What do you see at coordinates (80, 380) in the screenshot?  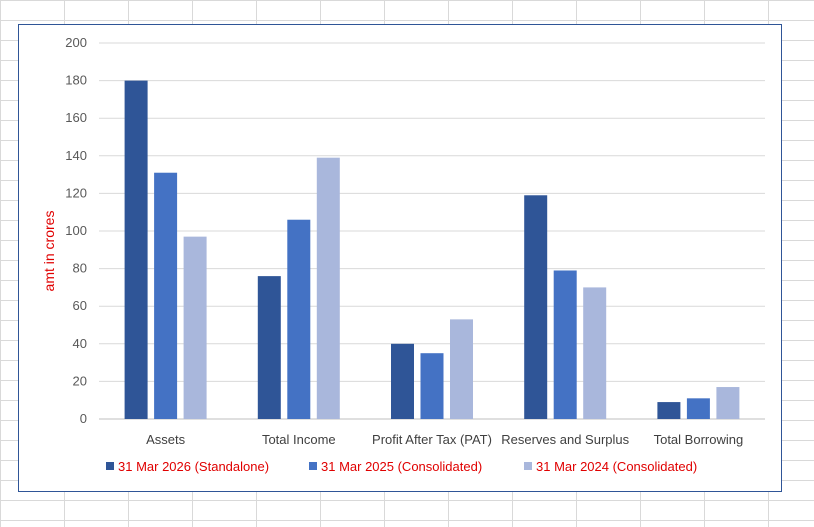 I see `y-tick-label: 20` at bounding box center [80, 380].